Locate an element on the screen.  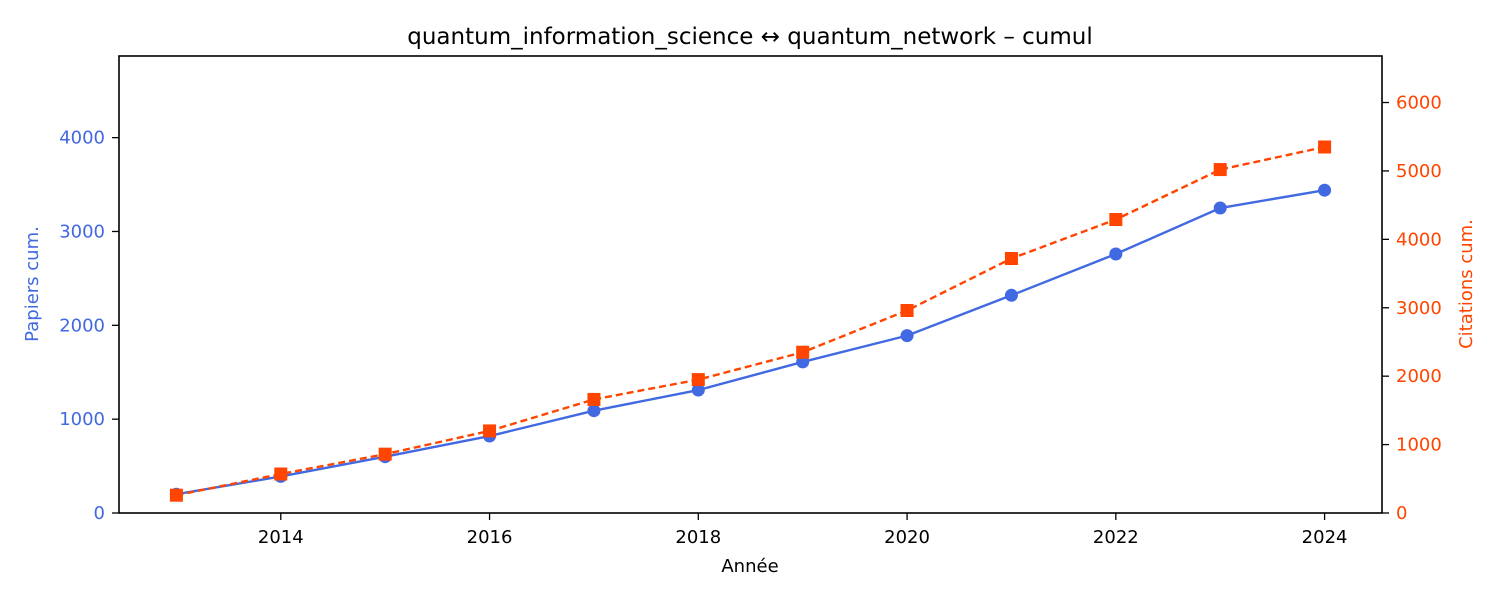
y-axis-right: 0 1000 2000 3000 4000 5000 6000 is located at coordinates (1412, 308).